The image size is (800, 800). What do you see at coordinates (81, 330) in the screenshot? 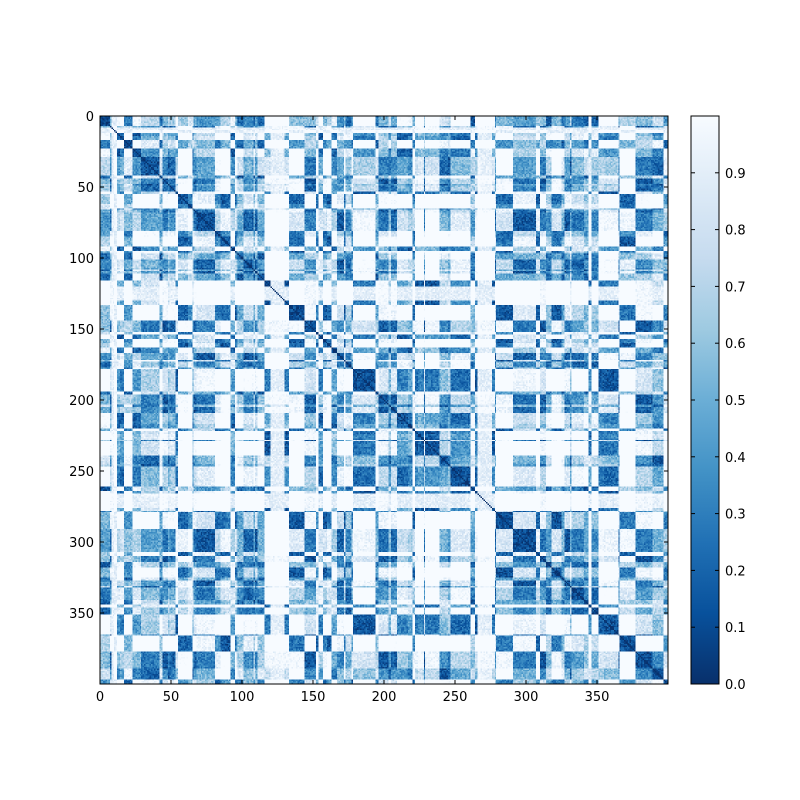
I see `y-tick-label: 150` at bounding box center [81, 330].